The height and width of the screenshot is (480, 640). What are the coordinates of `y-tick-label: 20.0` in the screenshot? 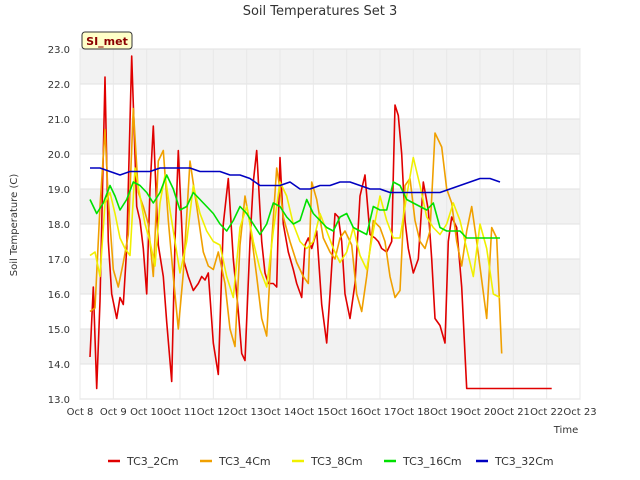 It's located at (59, 155).